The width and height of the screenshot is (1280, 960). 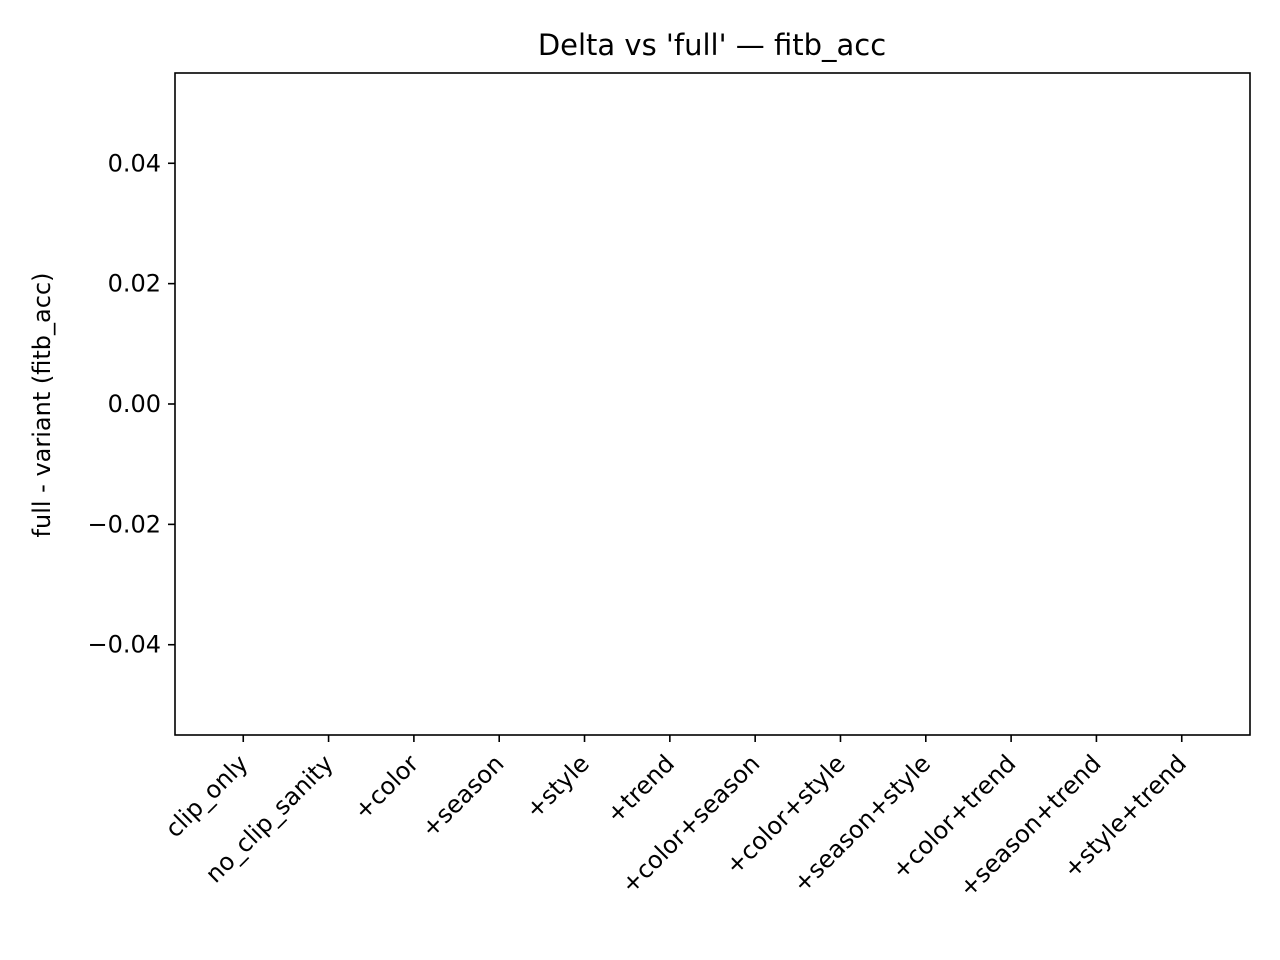 I want to click on y-tick-label: −0.04, so click(x=124, y=645).